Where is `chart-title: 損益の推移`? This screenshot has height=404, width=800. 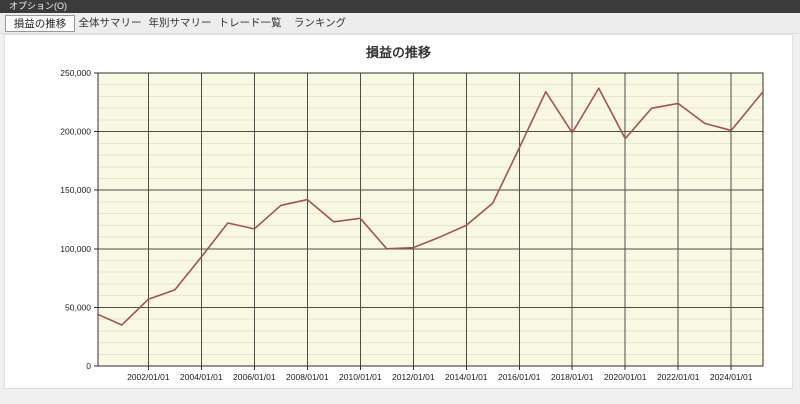 chart-title: 損益の推移 is located at coordinates (398, 52).